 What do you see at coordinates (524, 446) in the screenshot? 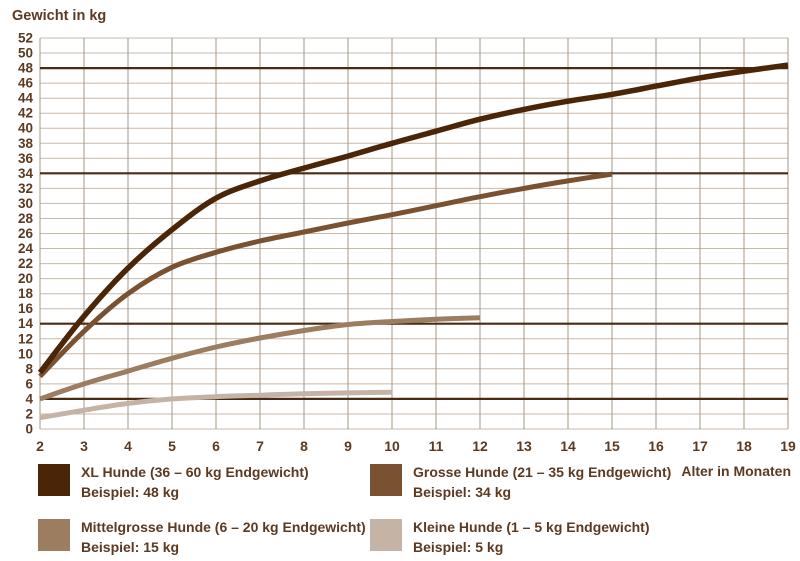
I see `x-tick-label: 13` at bounding box center [524, 446].